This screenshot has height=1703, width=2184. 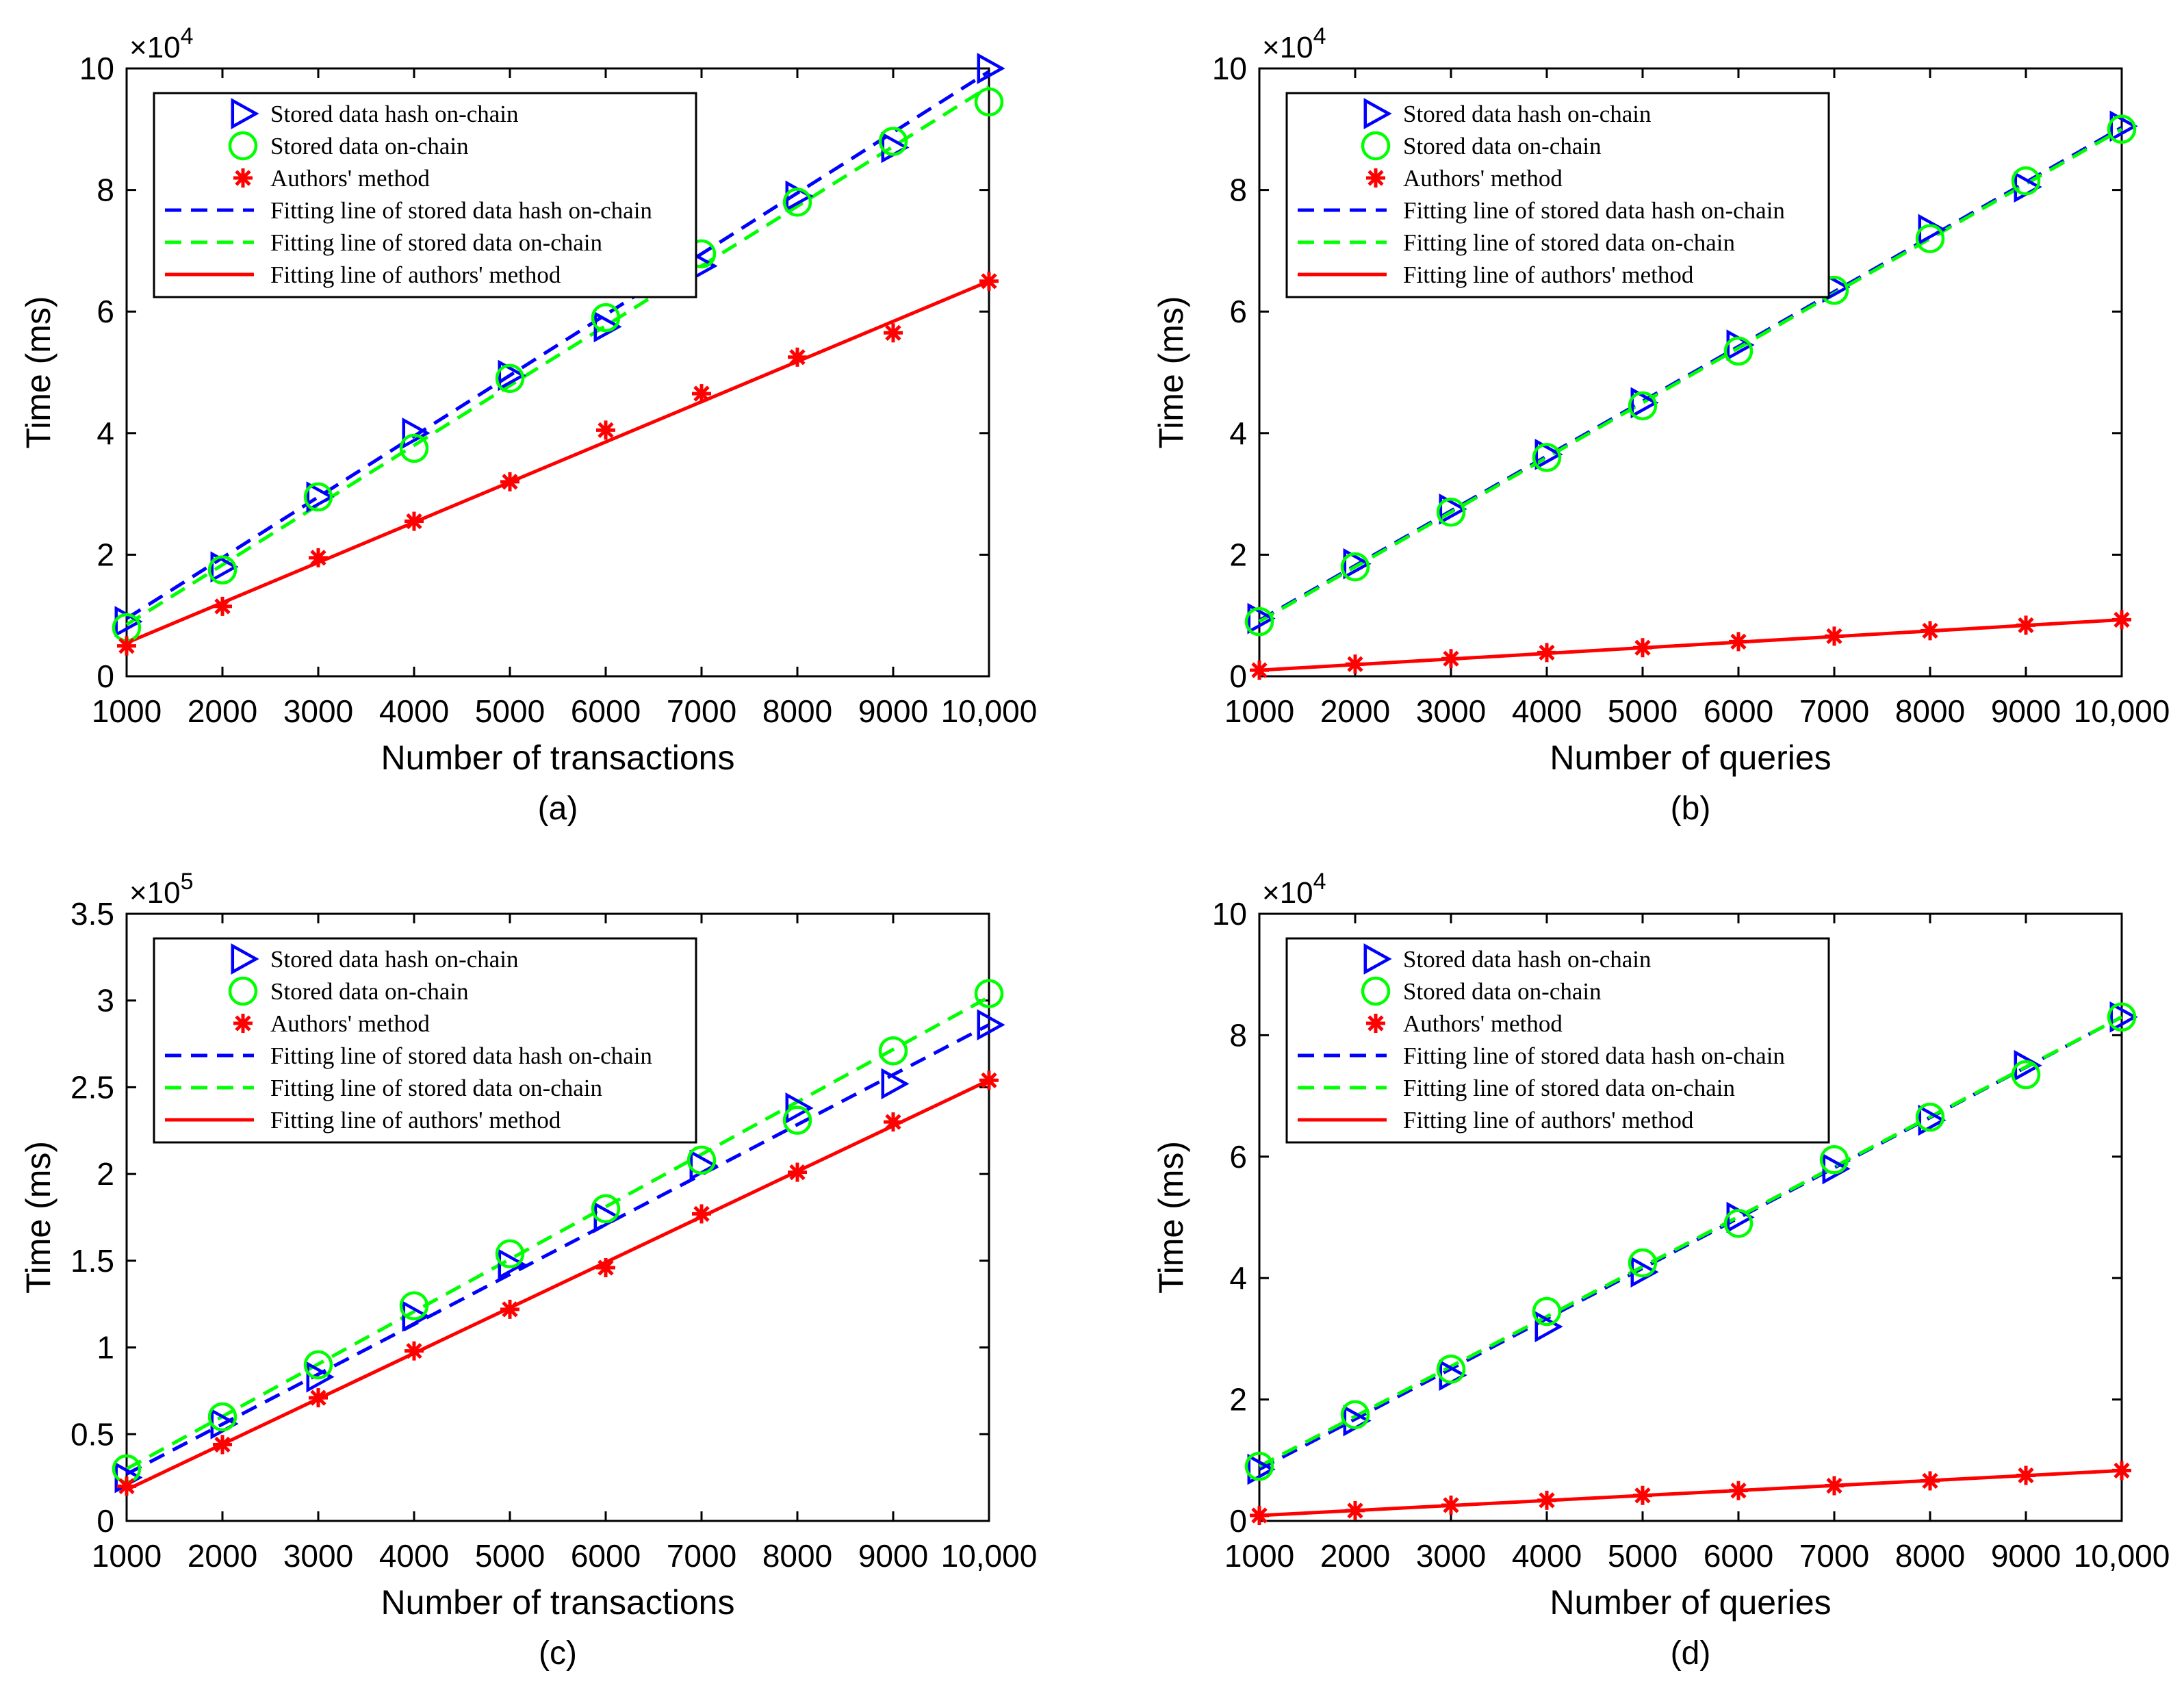 I want to click on panel-label: (d), so click(x=1691, y=1653).